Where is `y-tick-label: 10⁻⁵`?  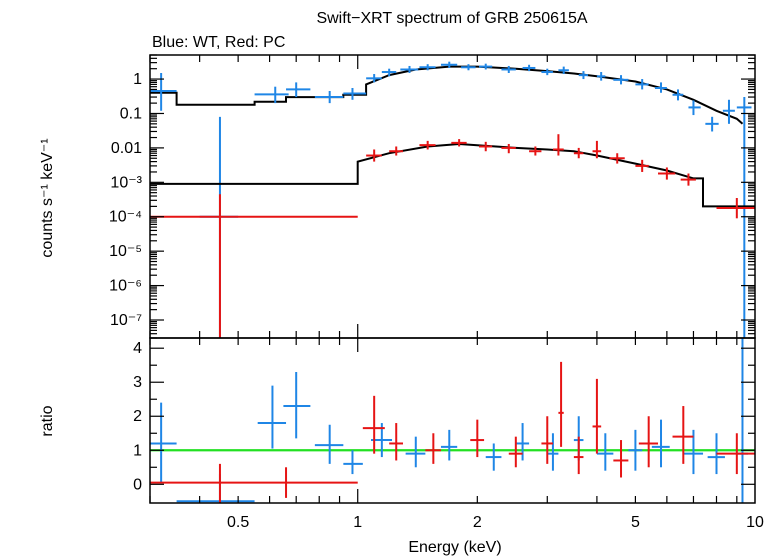
y-tick-label: 10⁻⁵ is located at coordinates (125, 251).